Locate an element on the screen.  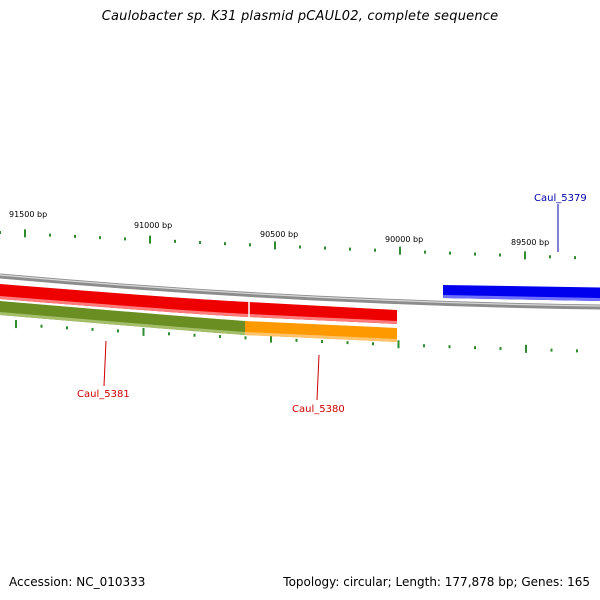
scale-label-90000: 90000 bp is located at coordinates (404, 239).